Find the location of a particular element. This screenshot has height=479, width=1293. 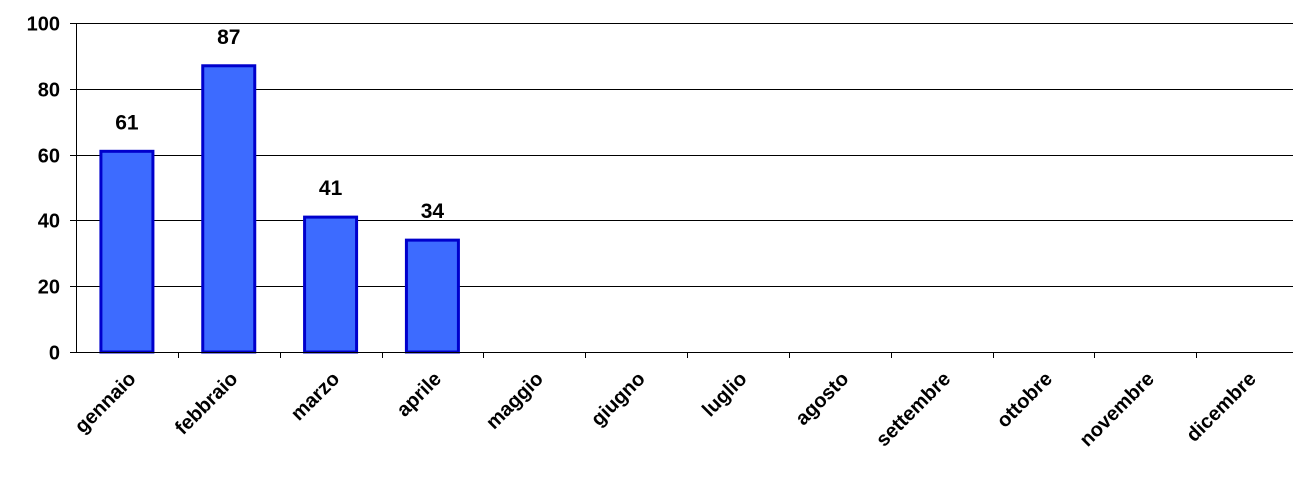

data-label-marzo: 41 is located at coordinates (331, 188).